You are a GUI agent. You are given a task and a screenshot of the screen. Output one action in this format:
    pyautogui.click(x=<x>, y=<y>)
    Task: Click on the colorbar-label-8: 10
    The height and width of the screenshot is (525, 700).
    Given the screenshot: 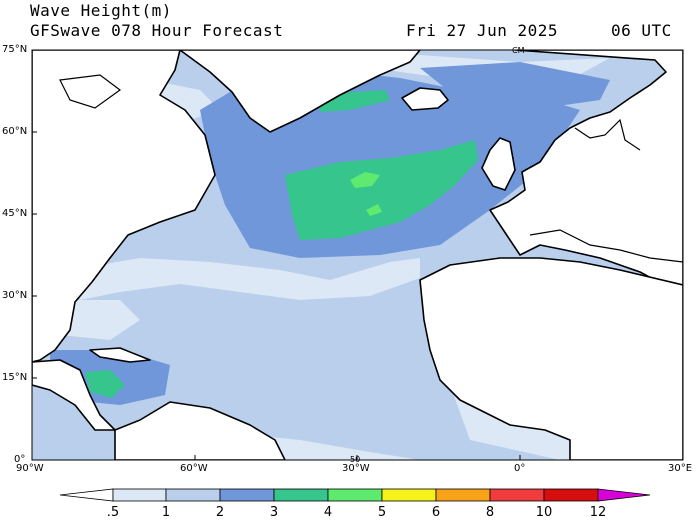 What is the action you would take?
    pyautogui.click(x=544, y=512)
    